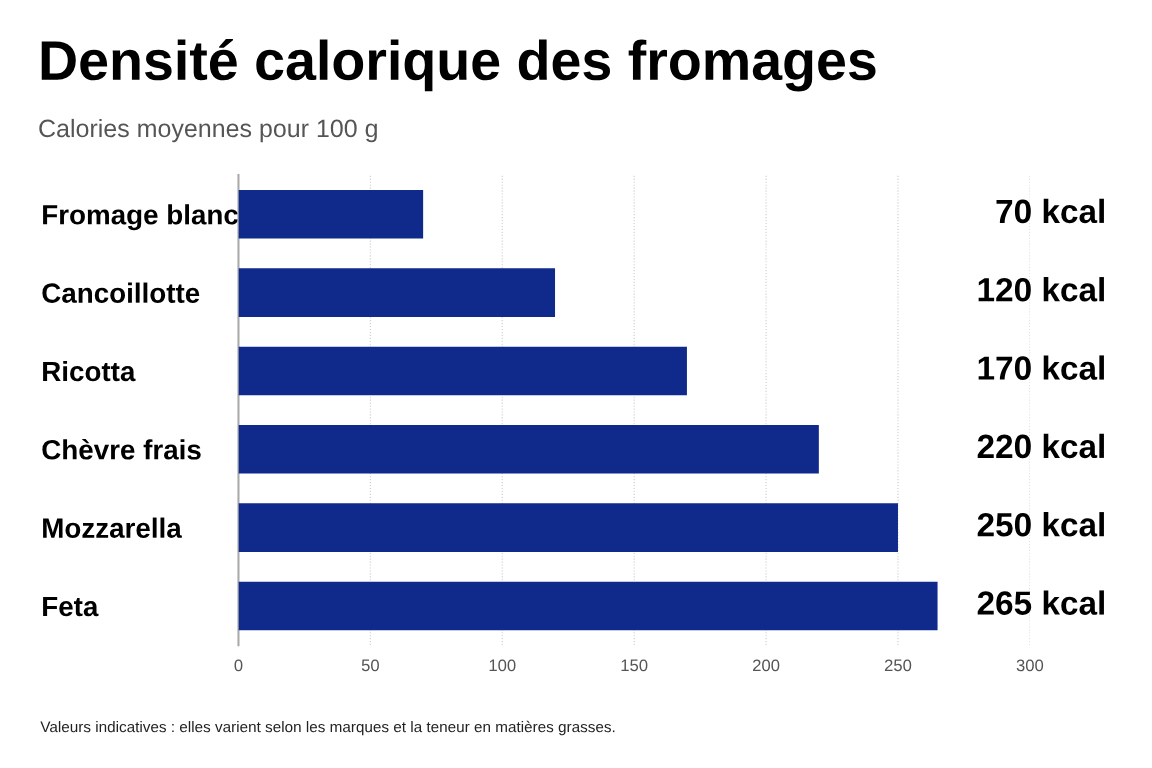 The image size is (1152, 768). I want to click on x-tick-label: 100, so click(502, 665).